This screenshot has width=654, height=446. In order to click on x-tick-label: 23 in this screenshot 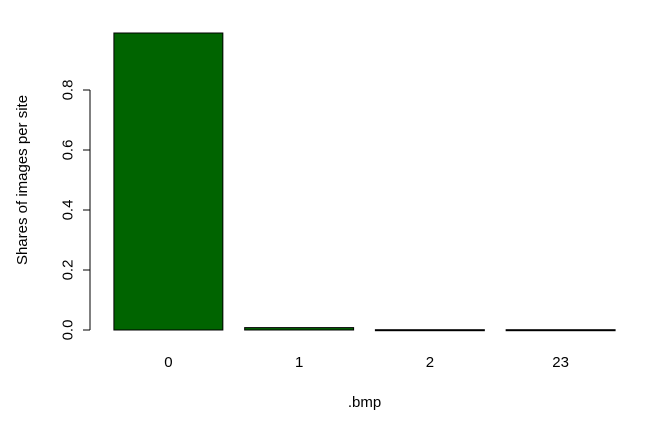, I will do `click(560, 362)`.